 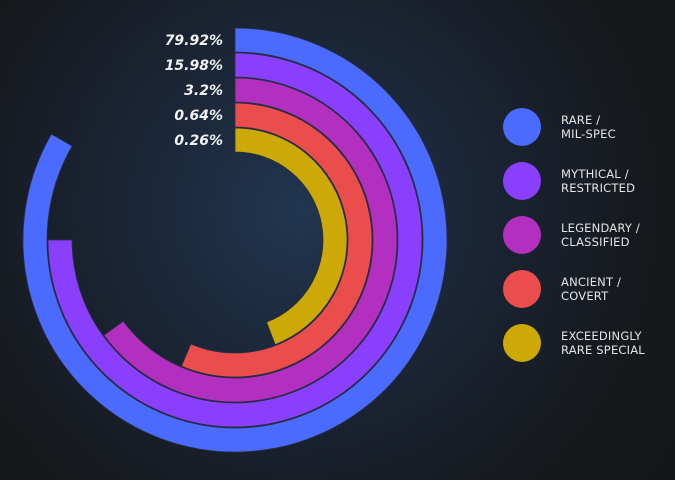 What do you see at coordinates (194, 41) in the screenshot?
I see `data-label: 79.92%` at bounding box center [194, 41].